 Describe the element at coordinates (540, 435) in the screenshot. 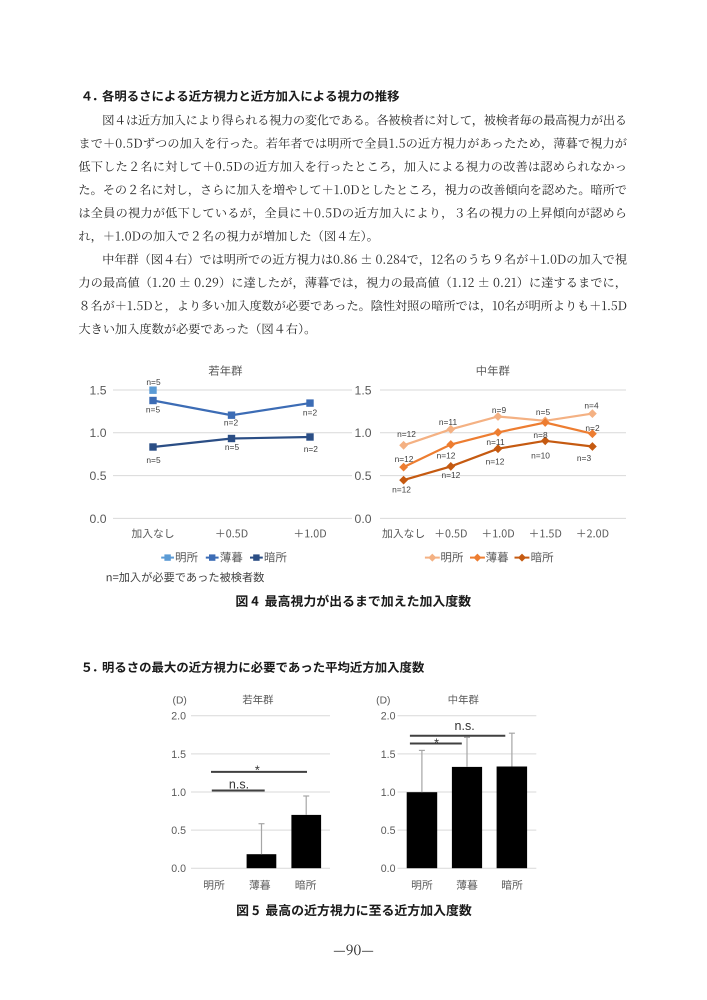

I see `svg-text: n=8` at that location.